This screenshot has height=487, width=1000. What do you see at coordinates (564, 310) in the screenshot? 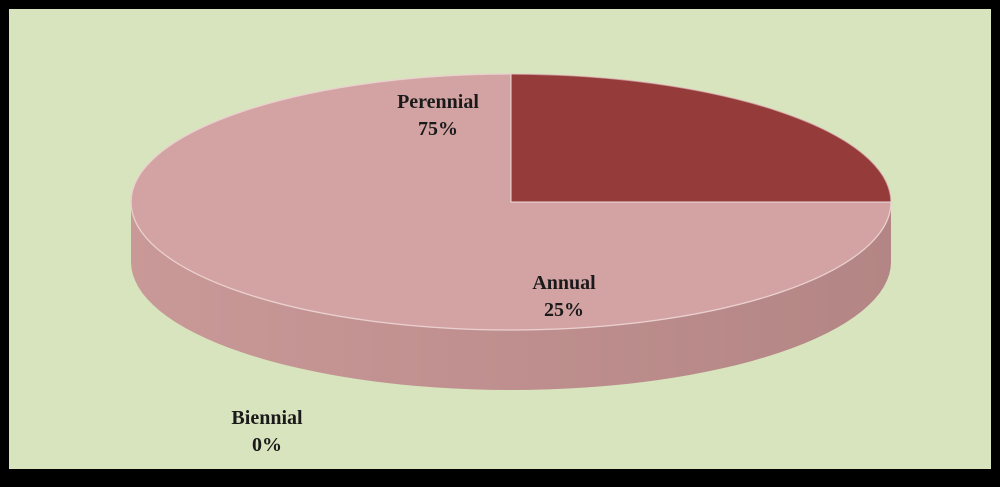
I see `slice-label-annual-percent: 25%` at bounding box center [564, 310].